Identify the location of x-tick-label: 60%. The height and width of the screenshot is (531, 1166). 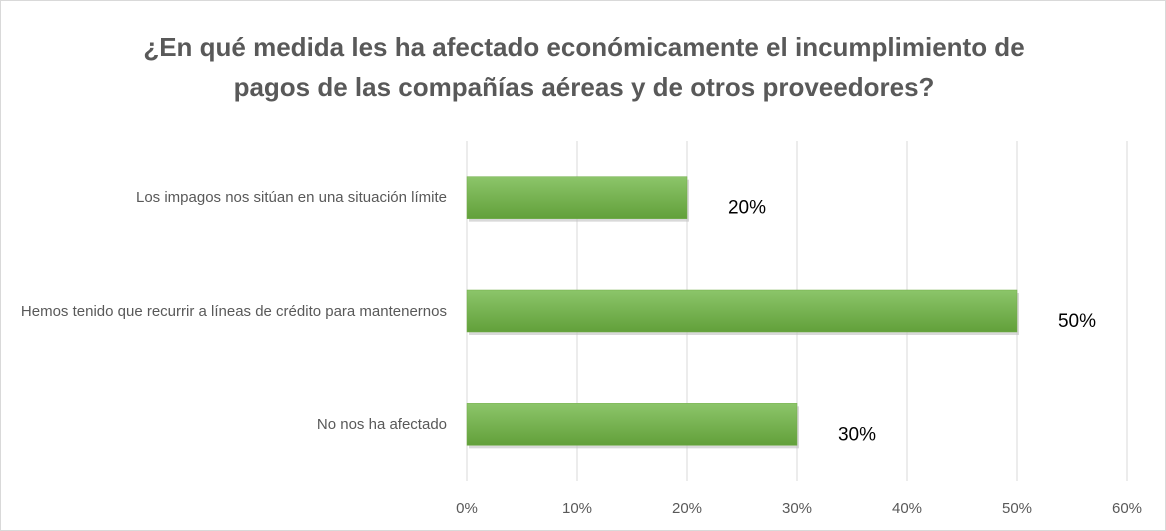
(1127, 508).